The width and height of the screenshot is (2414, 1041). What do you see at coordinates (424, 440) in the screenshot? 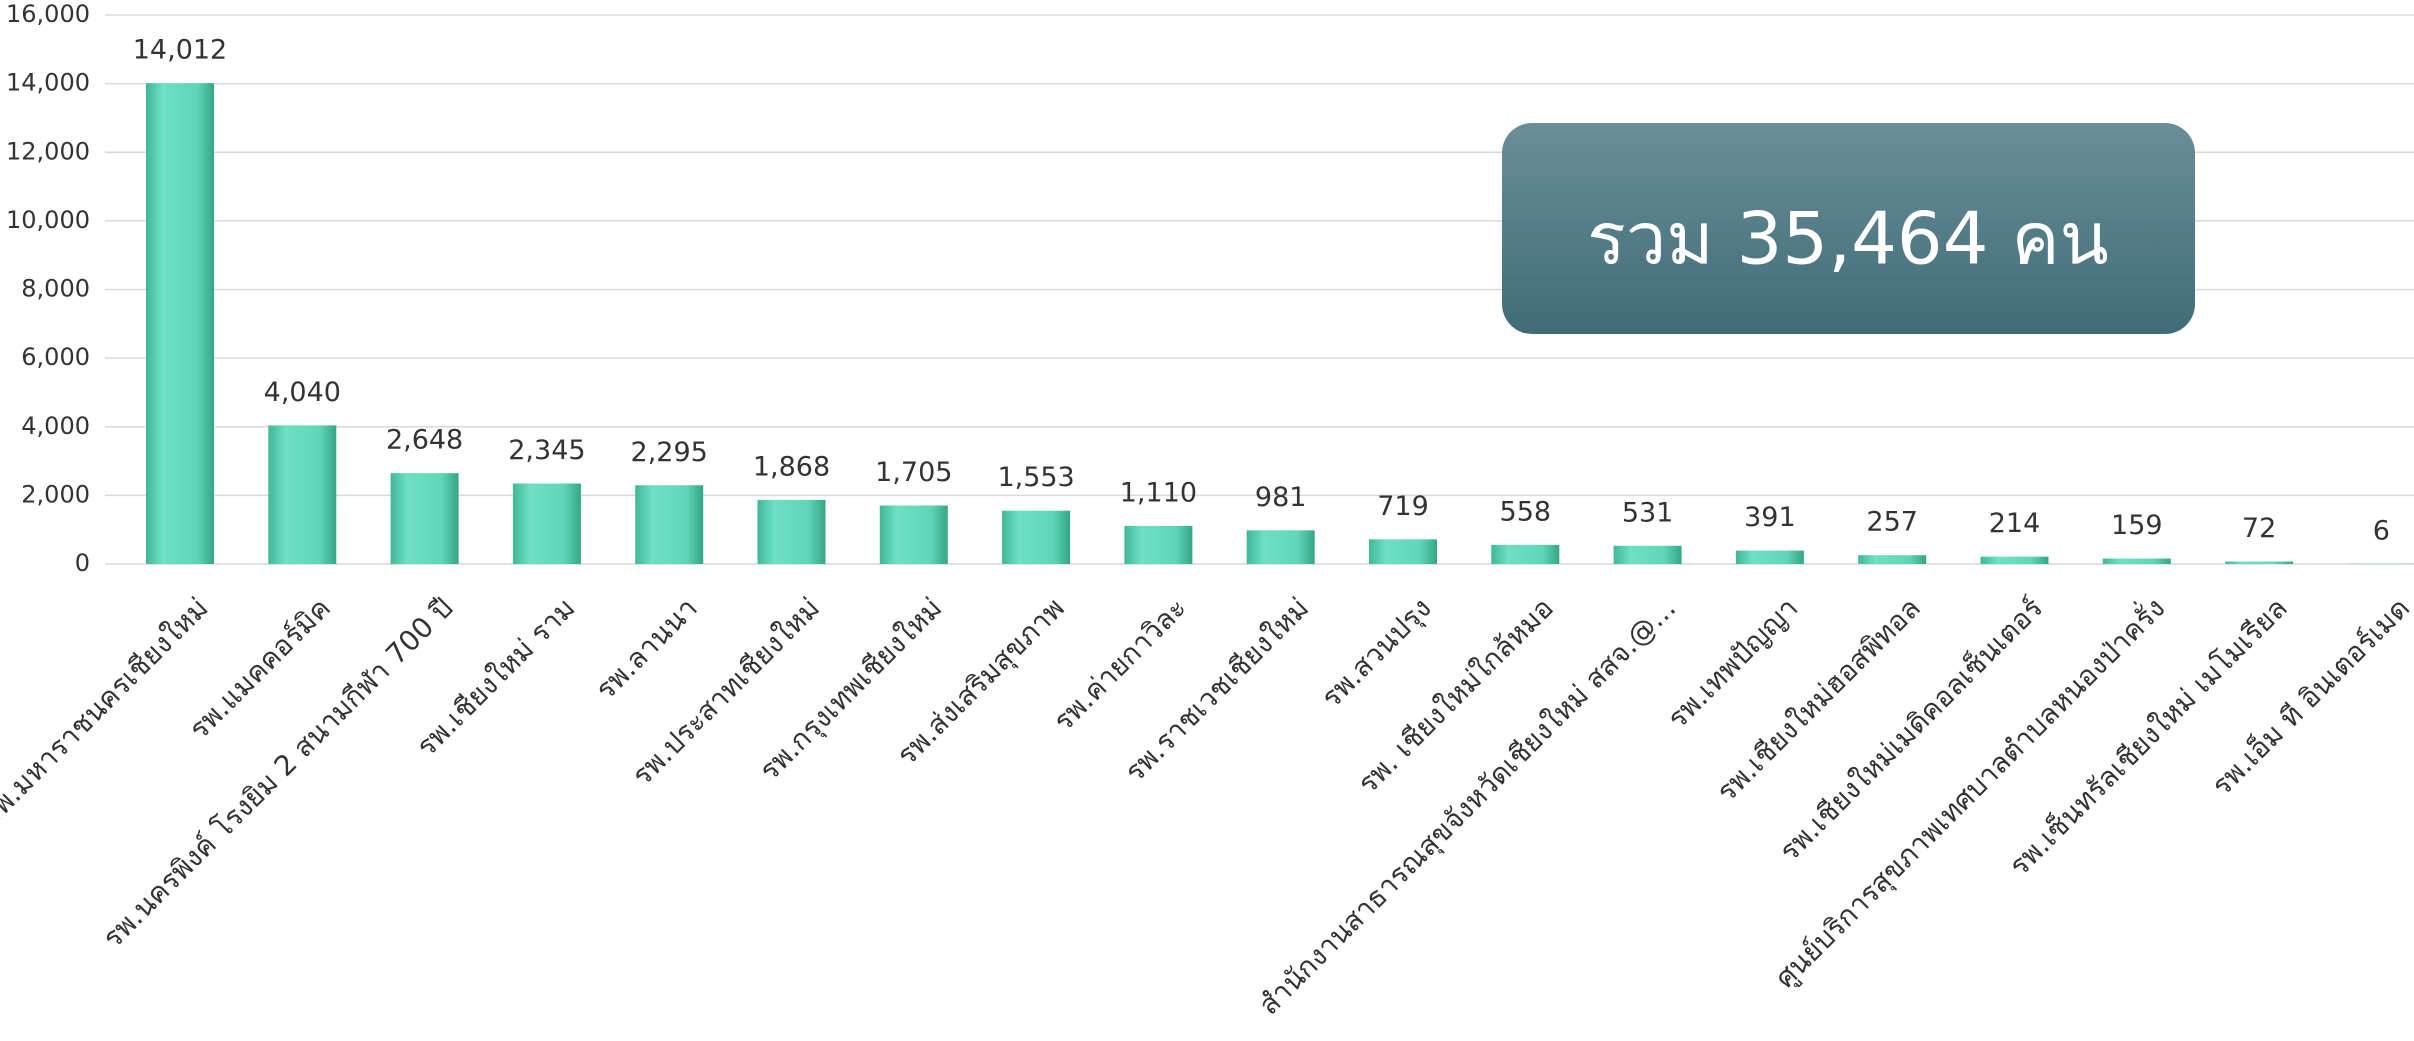
I see `data-label: 2,648` at bounding box center [424, 440].